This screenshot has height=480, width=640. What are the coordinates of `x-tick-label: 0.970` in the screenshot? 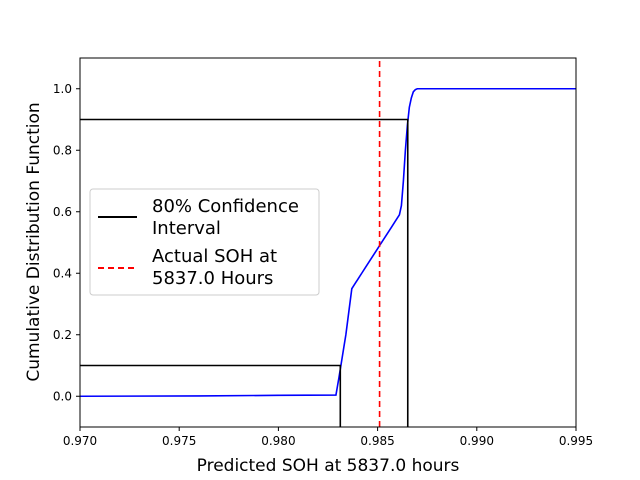 It's located at (80, 441).